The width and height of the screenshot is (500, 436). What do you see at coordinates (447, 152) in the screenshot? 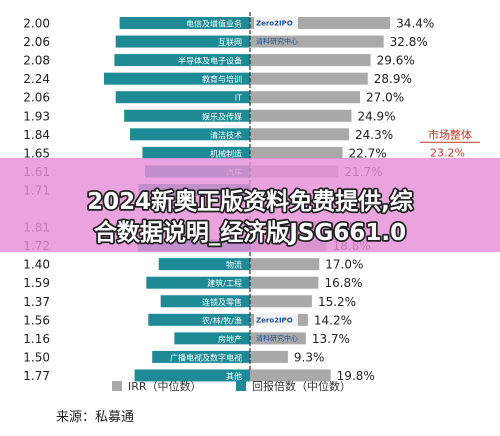
I see `reference-value: 23.2%` at bounding box center [447, 152].